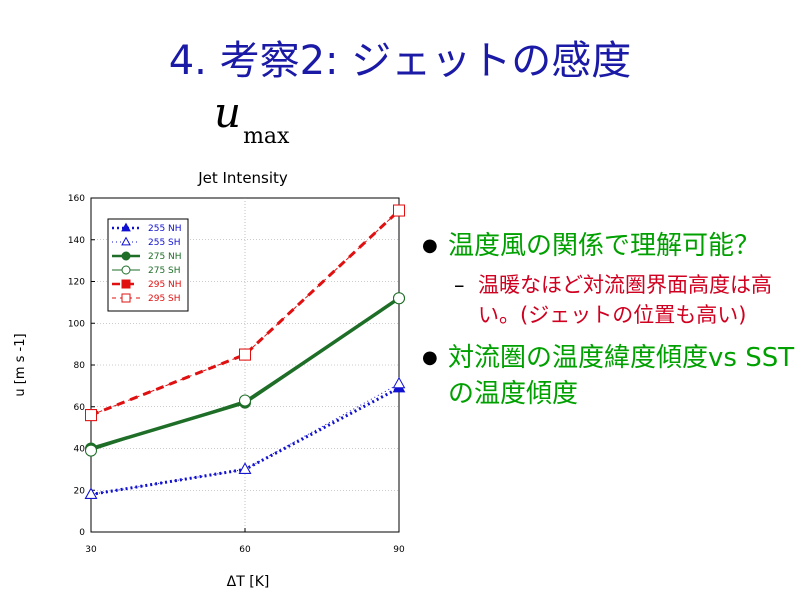 This screenshot has height=600, width=800. Describe the element at coordinates (400, 61) in the screenshot. I see `slide-title: 4. 考察2: ジェットの感度` at that location.